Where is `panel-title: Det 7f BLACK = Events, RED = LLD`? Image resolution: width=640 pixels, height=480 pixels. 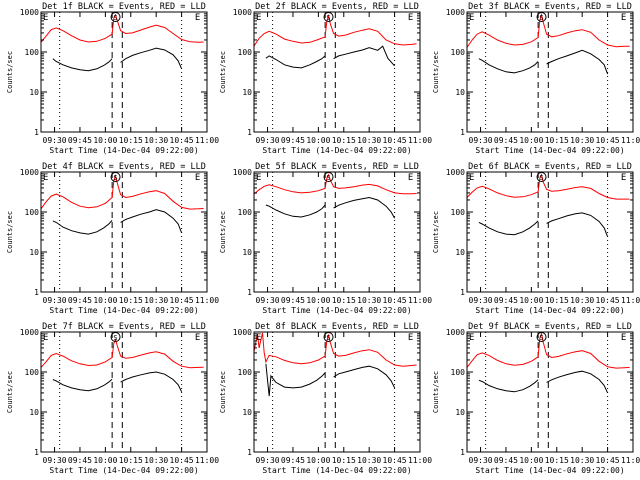 panel-title: Det 7f BLACK = Events, RED = LLD is located at coordinates (124, 327).